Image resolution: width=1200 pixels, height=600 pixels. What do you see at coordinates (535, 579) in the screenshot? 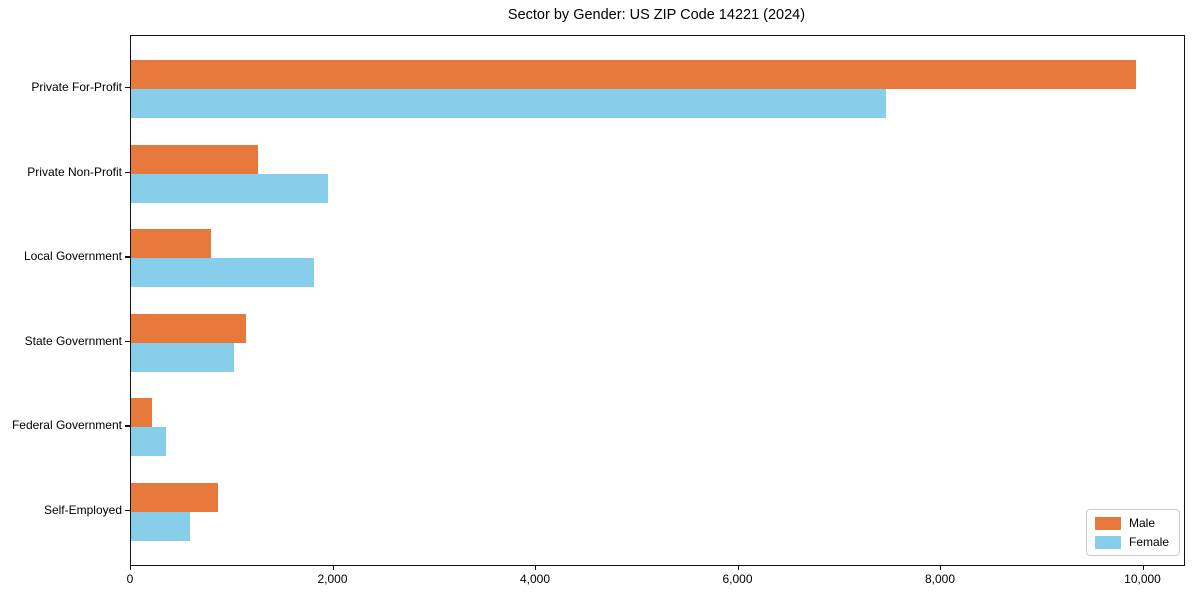
I see `xtick-label-4000: 4,000` at bounding box center [535, 579].